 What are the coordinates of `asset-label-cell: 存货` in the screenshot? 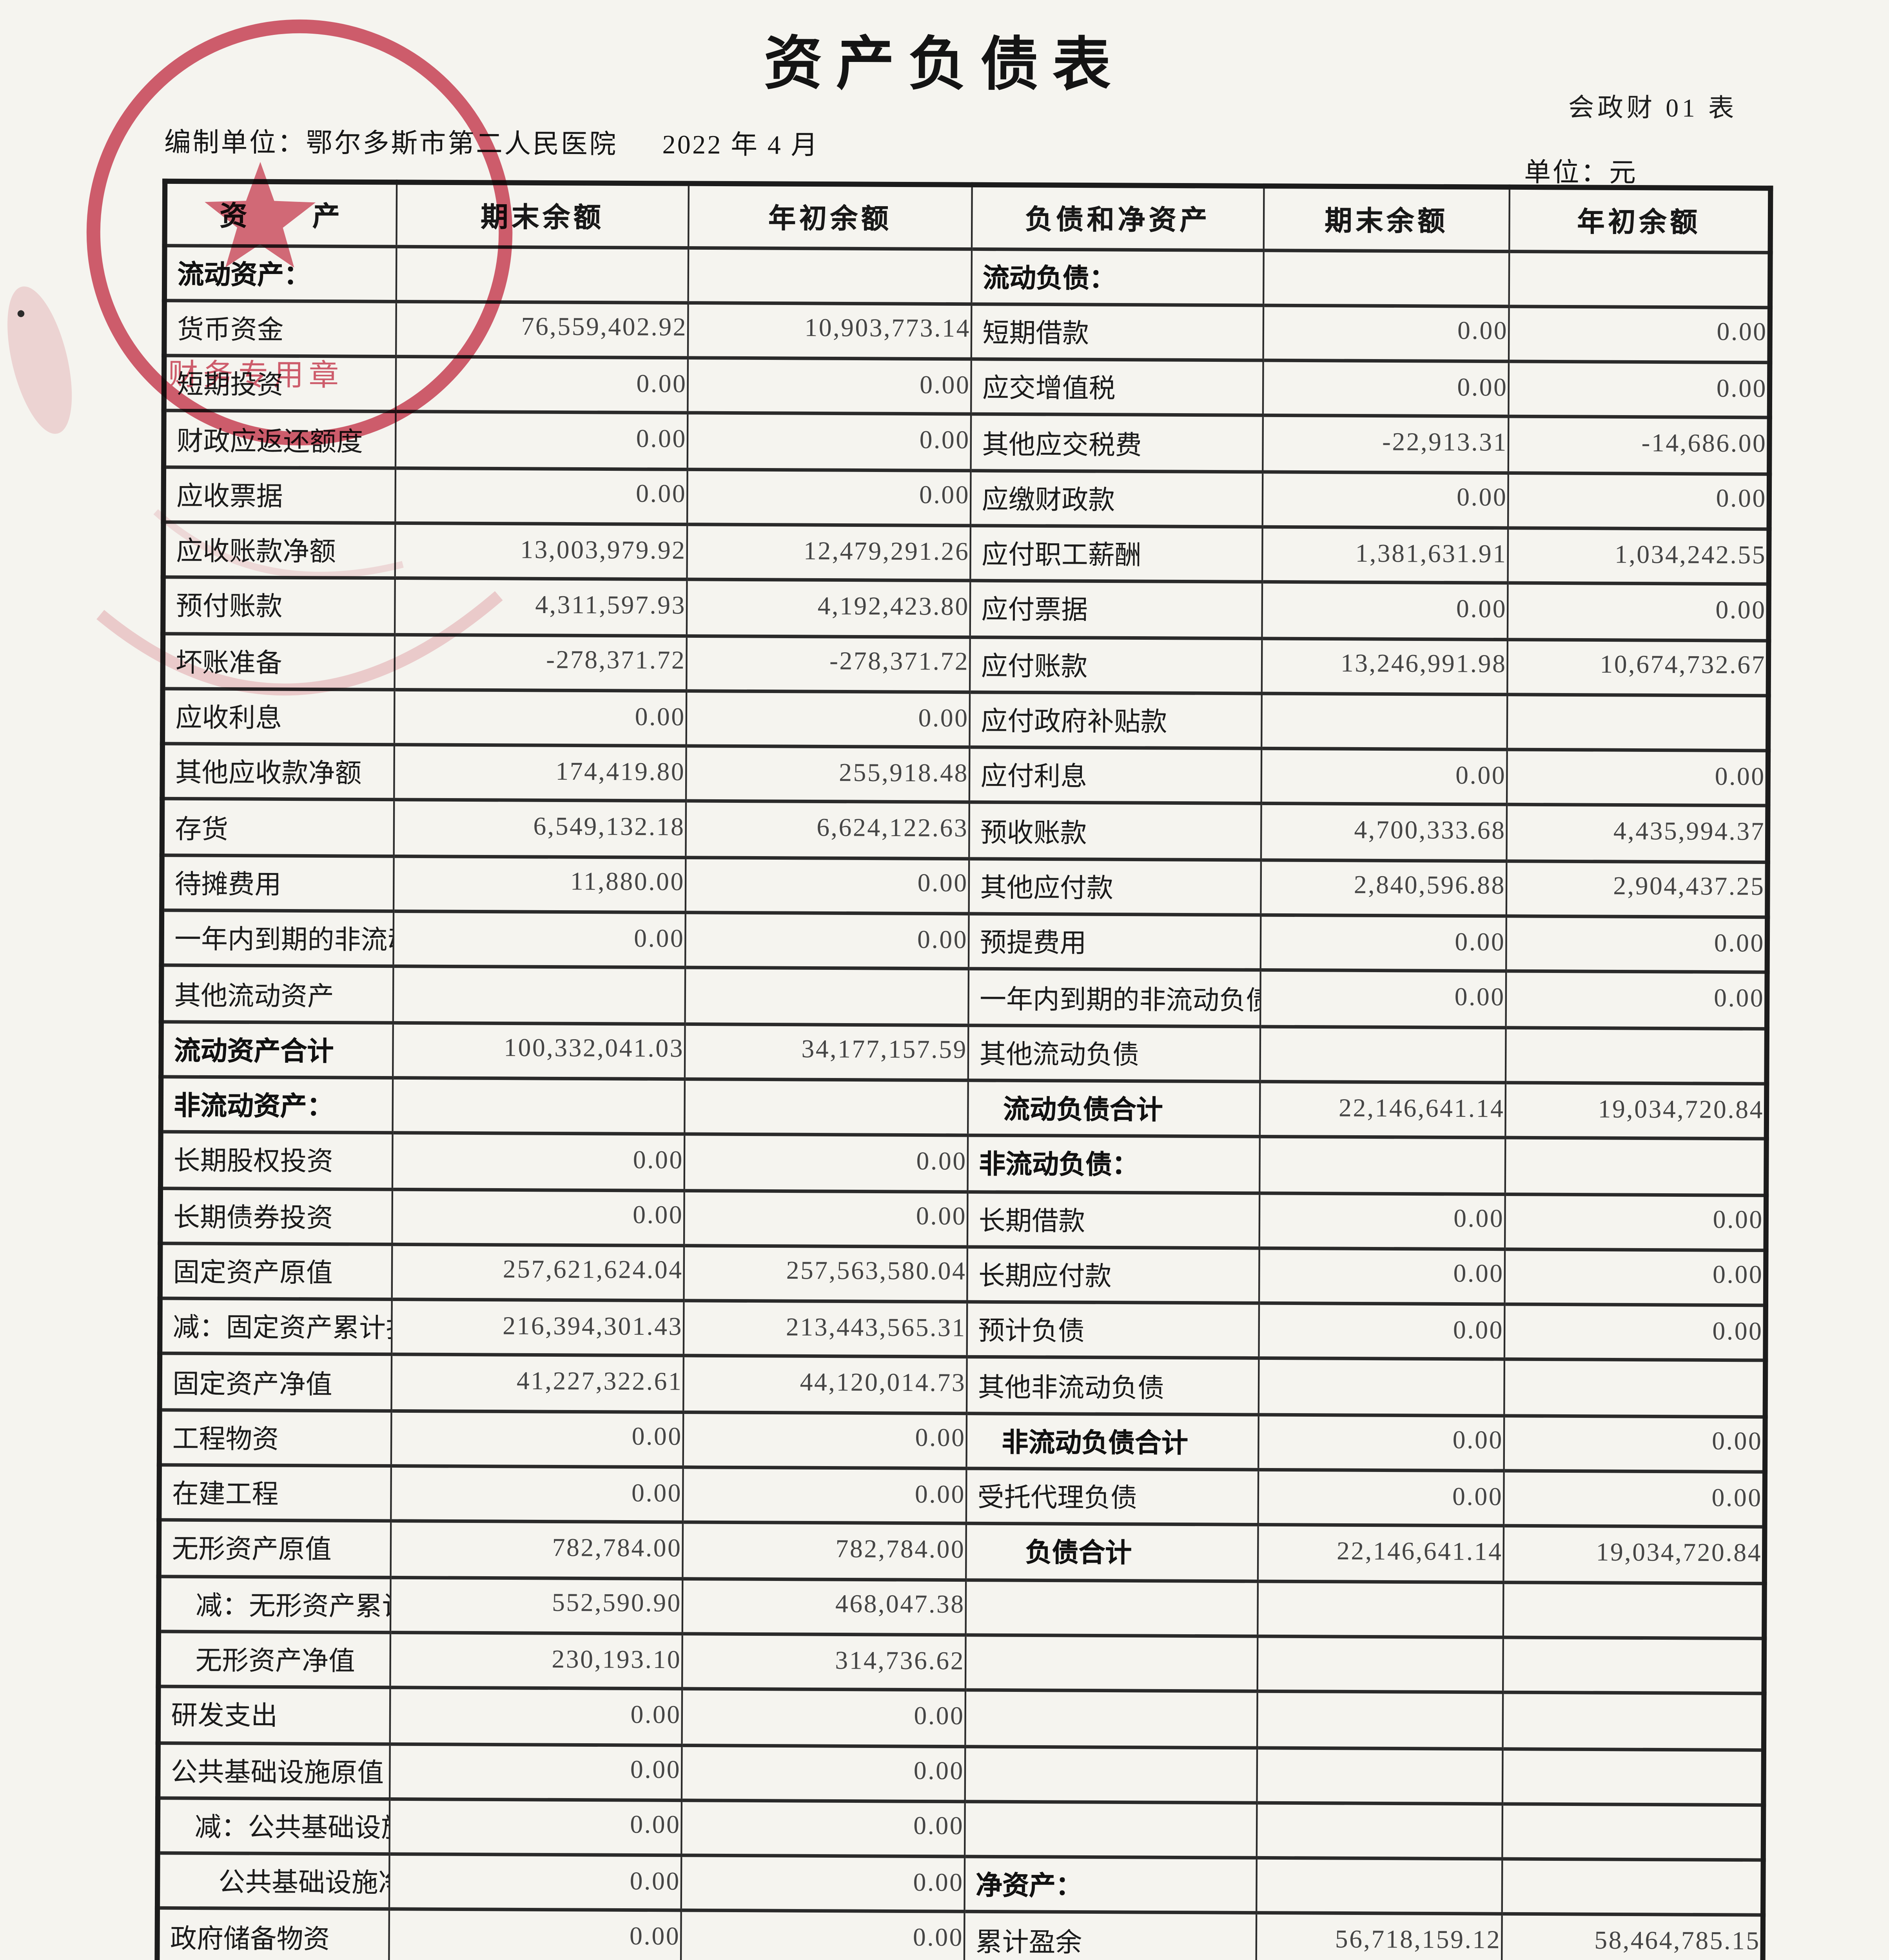 It's located at (278, 828).